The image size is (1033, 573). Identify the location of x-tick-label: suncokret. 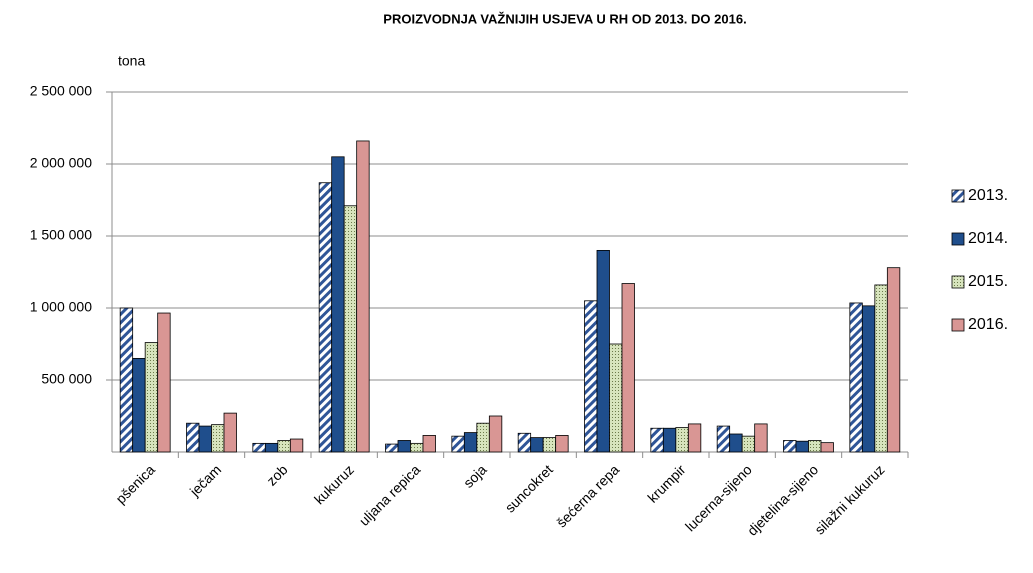
(529, 488).